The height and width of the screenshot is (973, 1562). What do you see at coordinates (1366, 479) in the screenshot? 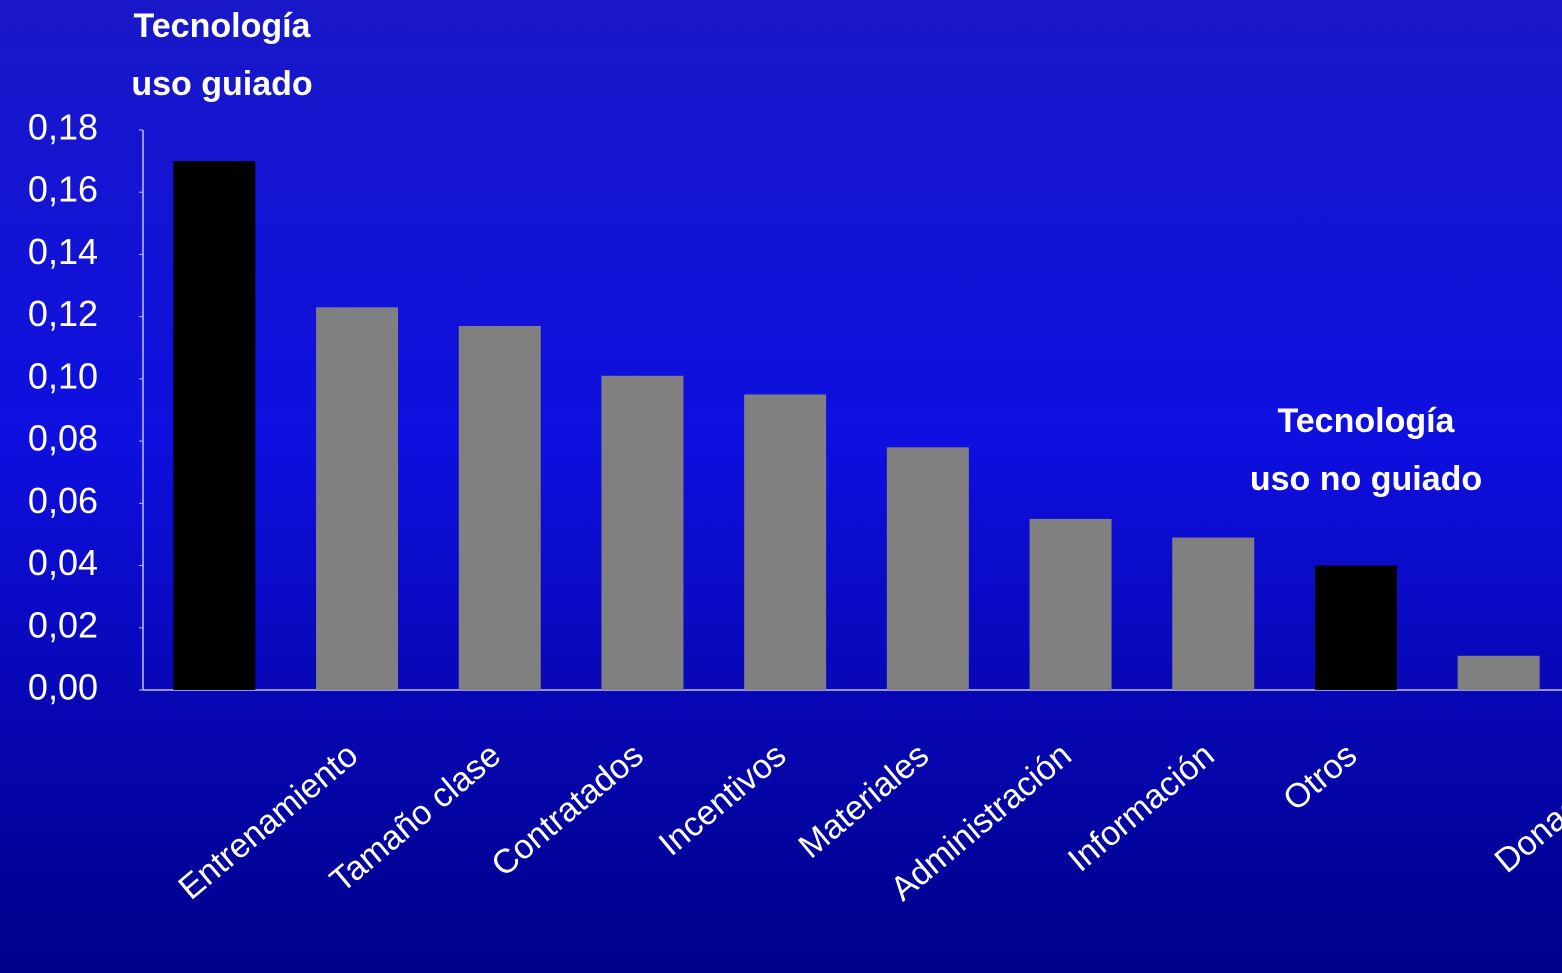
I see `annotation: uso no guiado` at bounding box center [1366, 479].